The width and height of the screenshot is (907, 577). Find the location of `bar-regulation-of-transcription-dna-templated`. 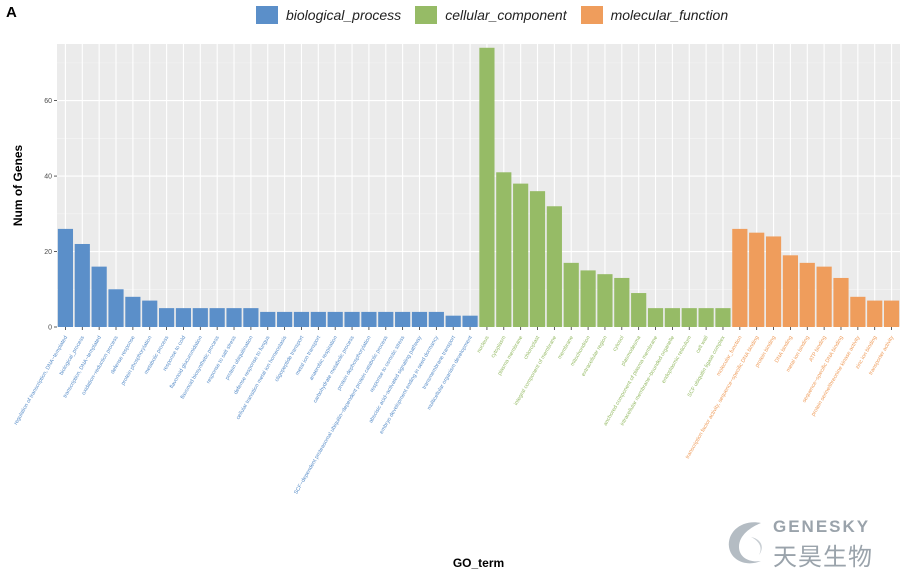

bar-regulation-of-transcription-dna-templated is located at coordinates (65, 277).